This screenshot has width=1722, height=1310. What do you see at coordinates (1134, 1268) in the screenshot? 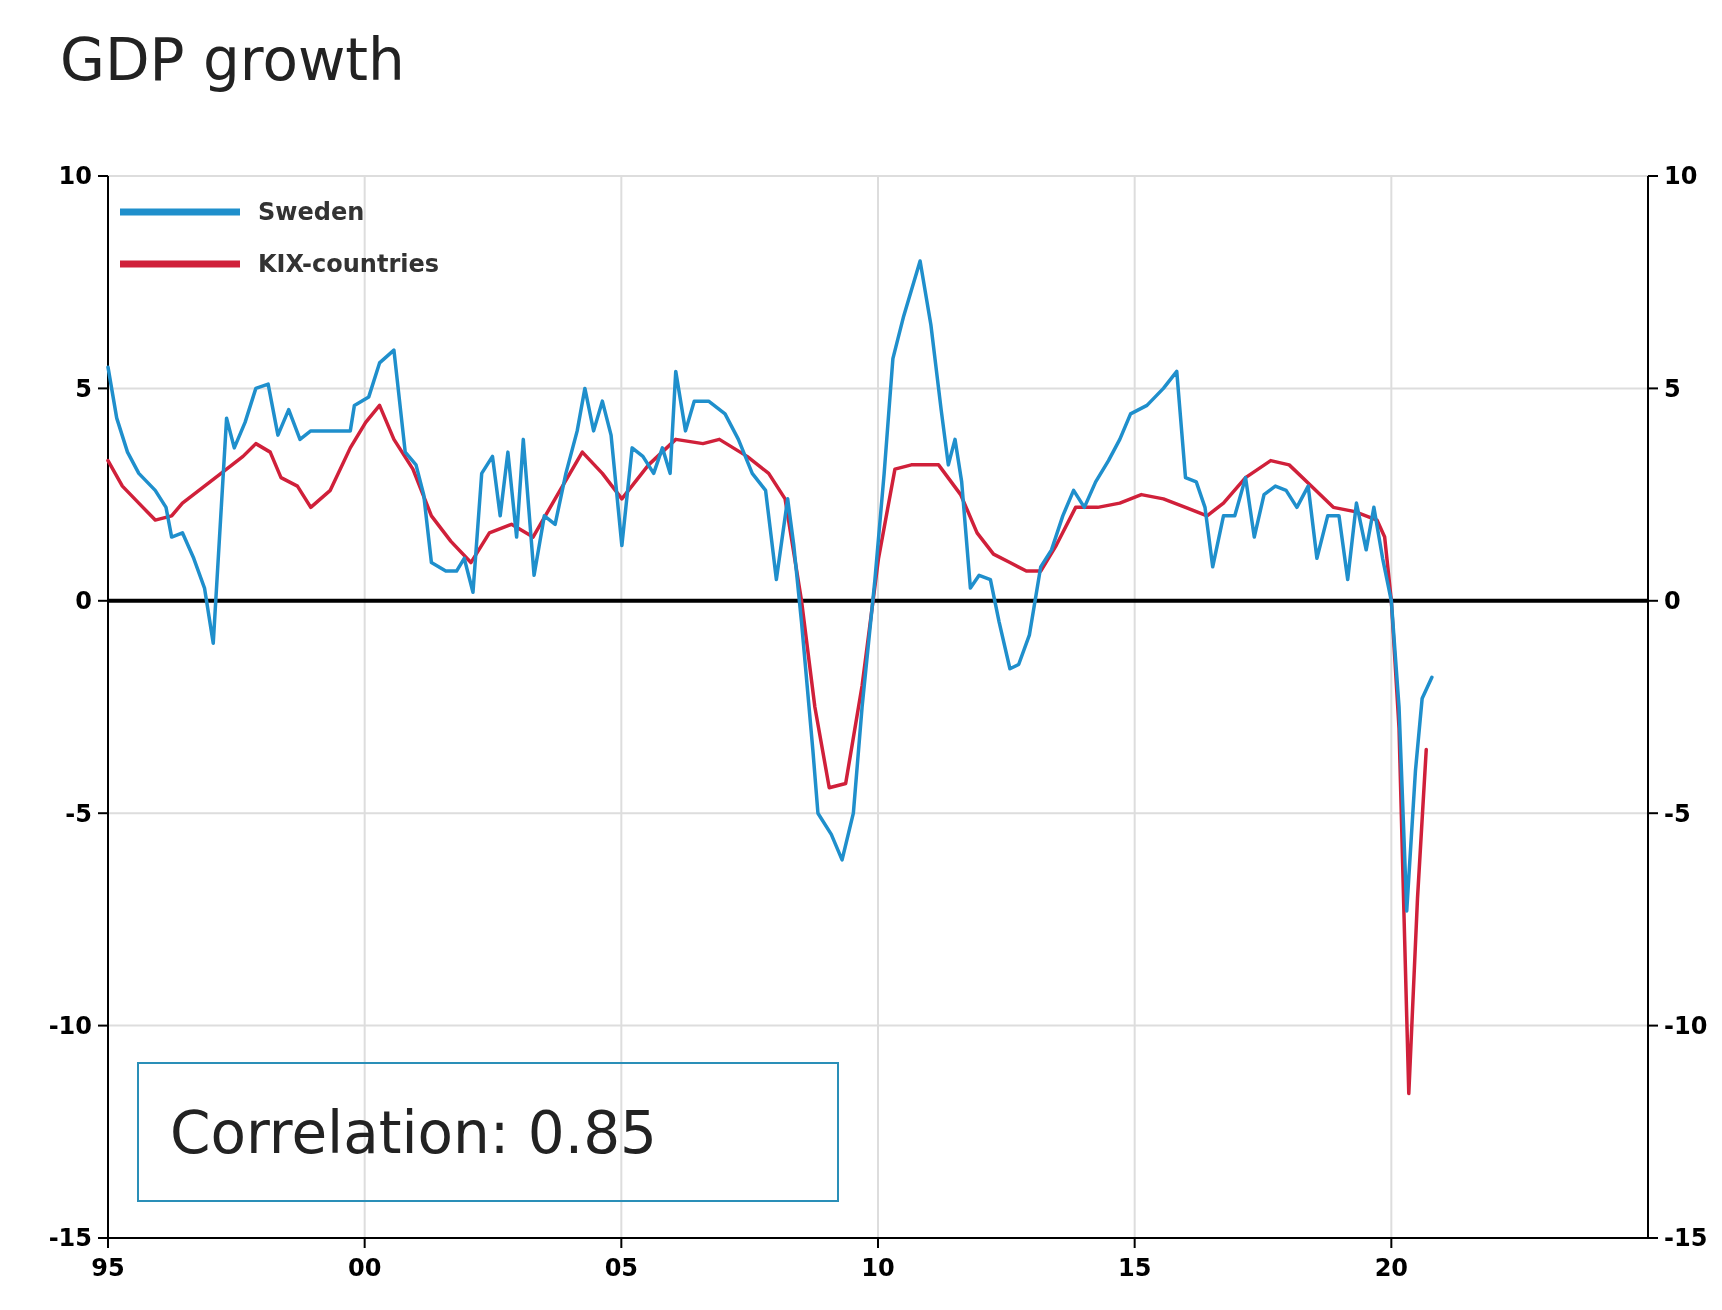
I see `x-tick-label: 15` at bounding box center [1134, 1268].